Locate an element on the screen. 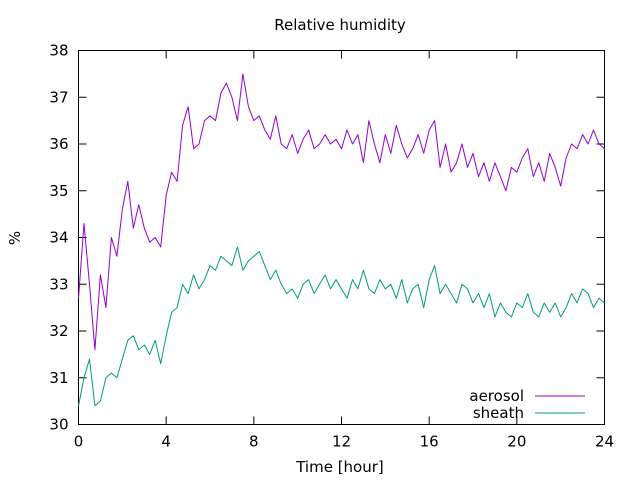 This screenshot has height=480, width=640. x-tick-label: 8 is located at coordinates (254, 442).